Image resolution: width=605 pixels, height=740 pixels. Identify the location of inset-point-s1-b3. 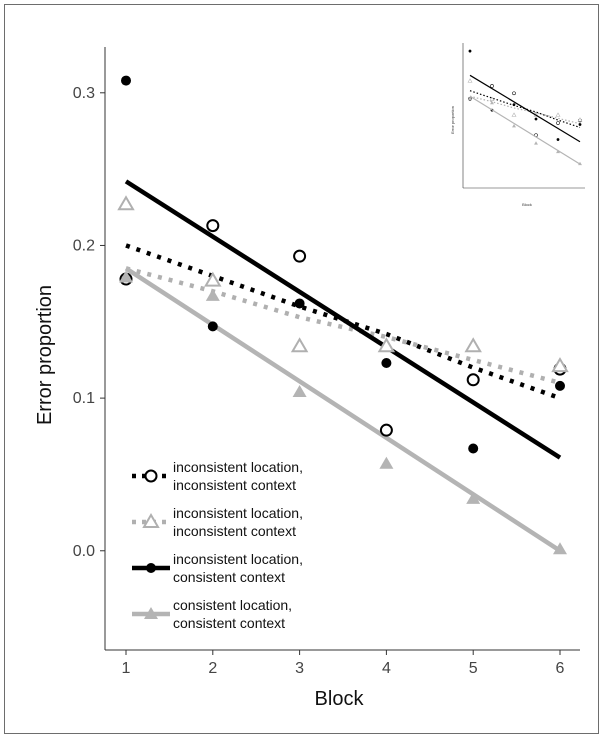
(514, 93).